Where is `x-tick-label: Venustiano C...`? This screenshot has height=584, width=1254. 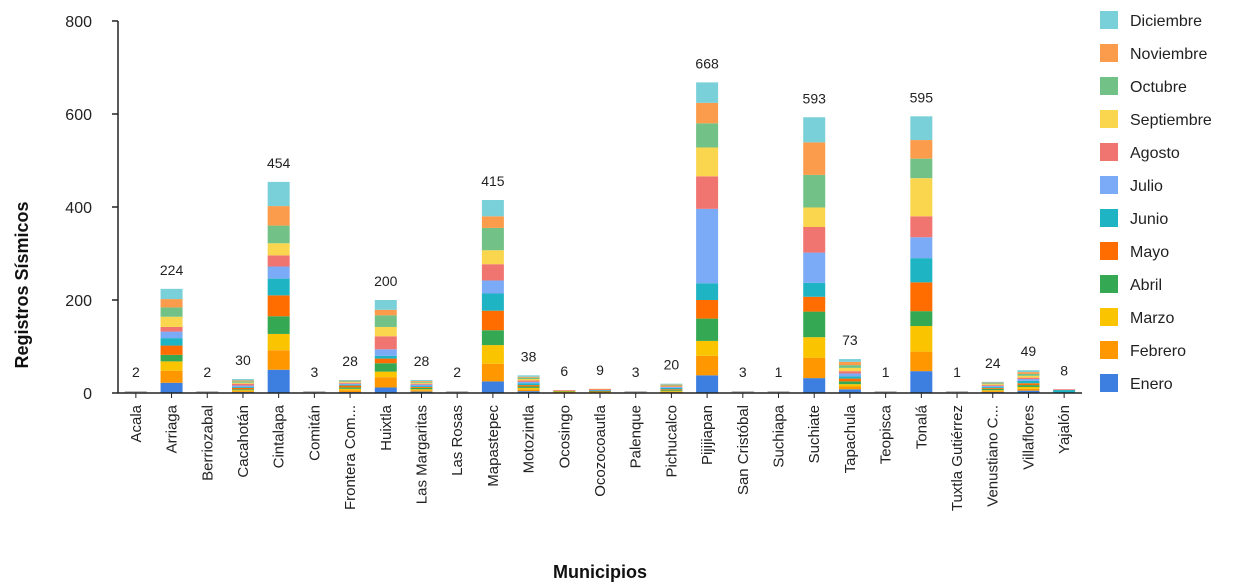 x-tick-label: Venustiano C... is located at coordinates (993, 456).